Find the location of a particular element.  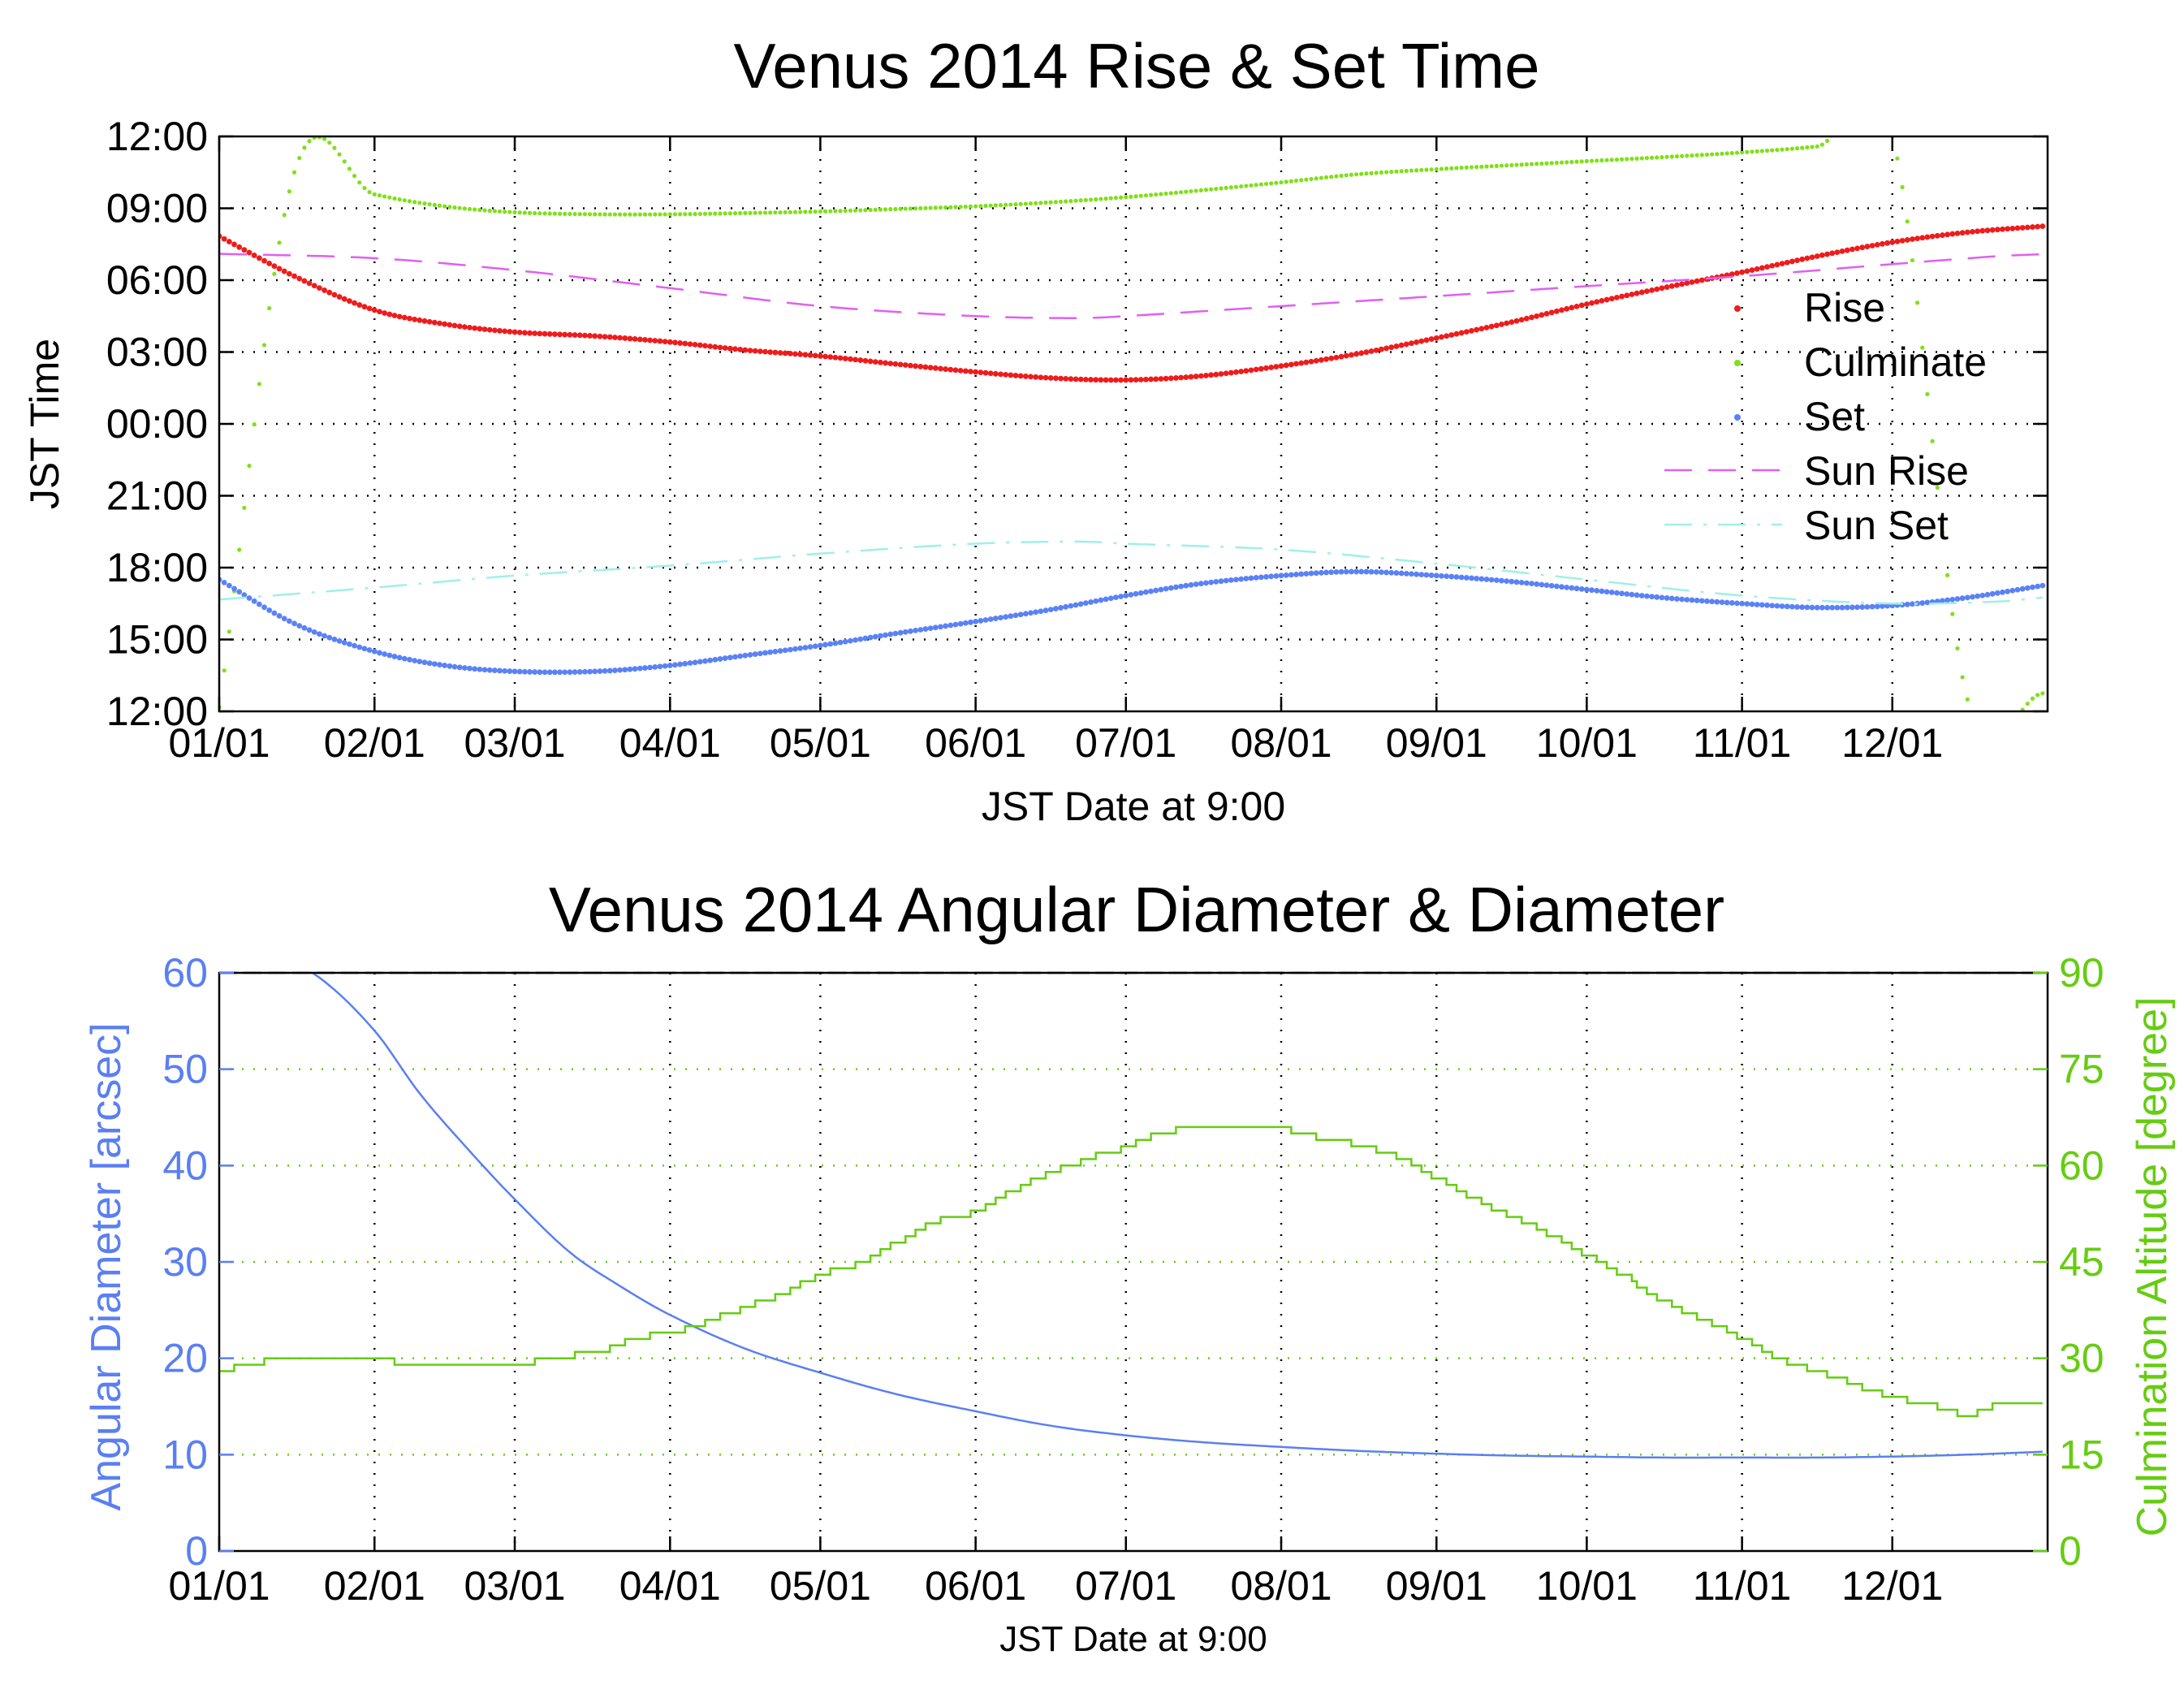

y-tick-label: 40 is located at coordinates (185, 1165).